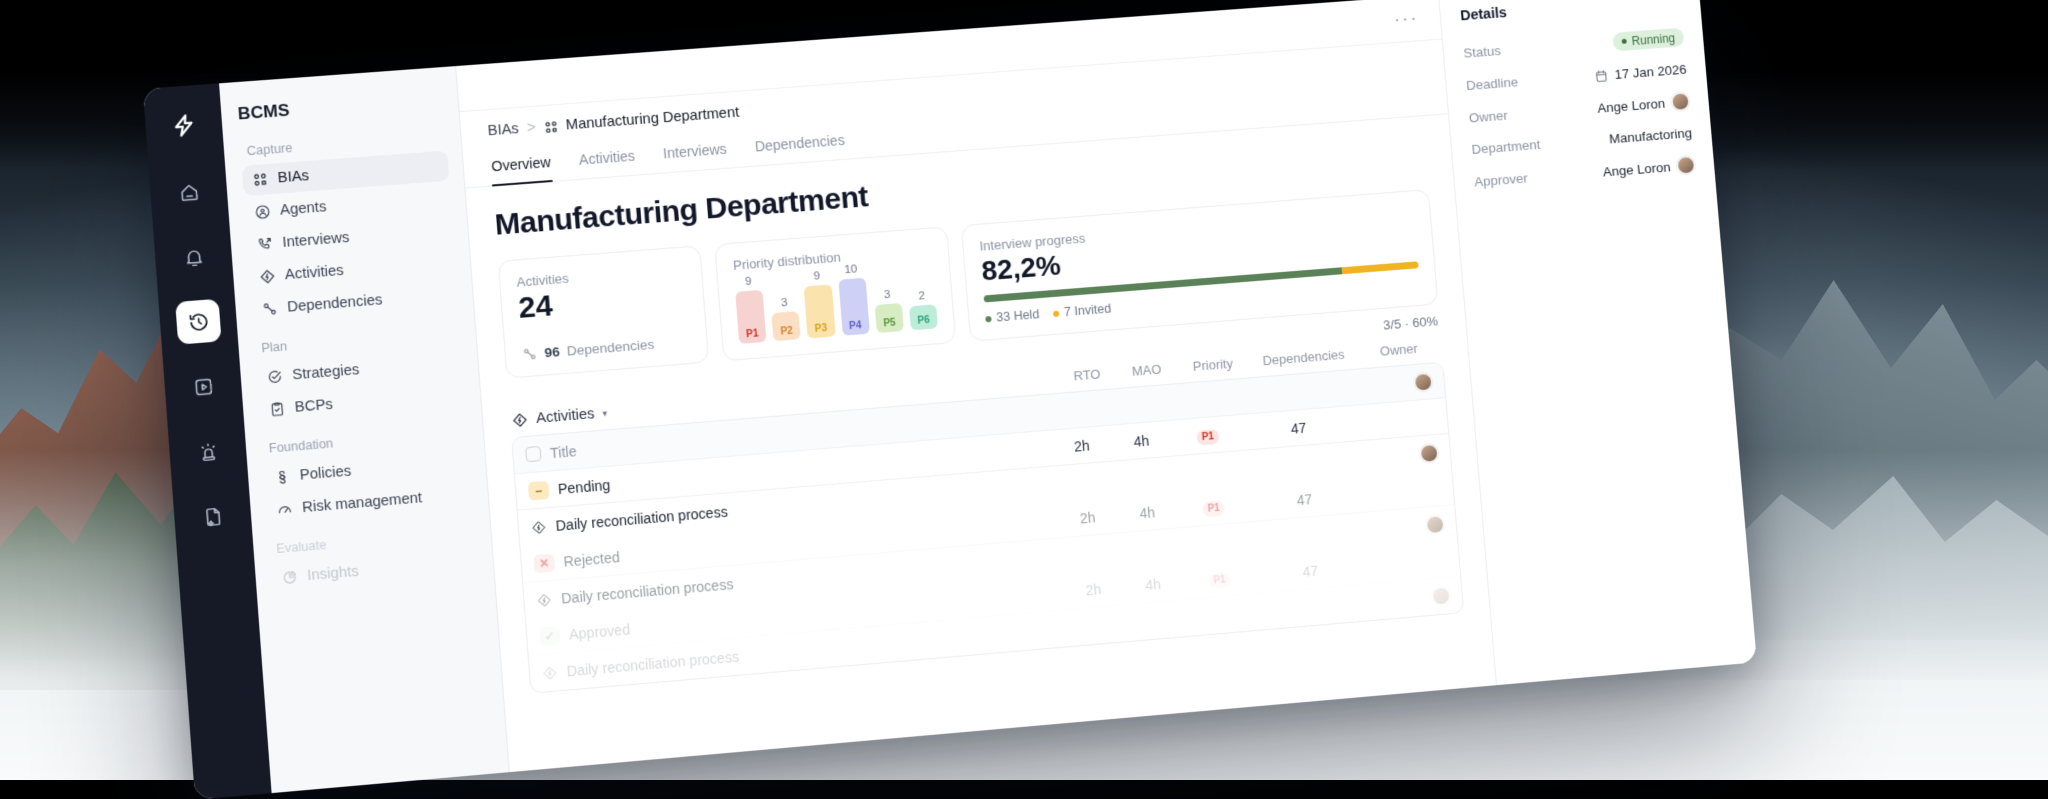  I want to click on details-value: Running, so click(1649, 40).